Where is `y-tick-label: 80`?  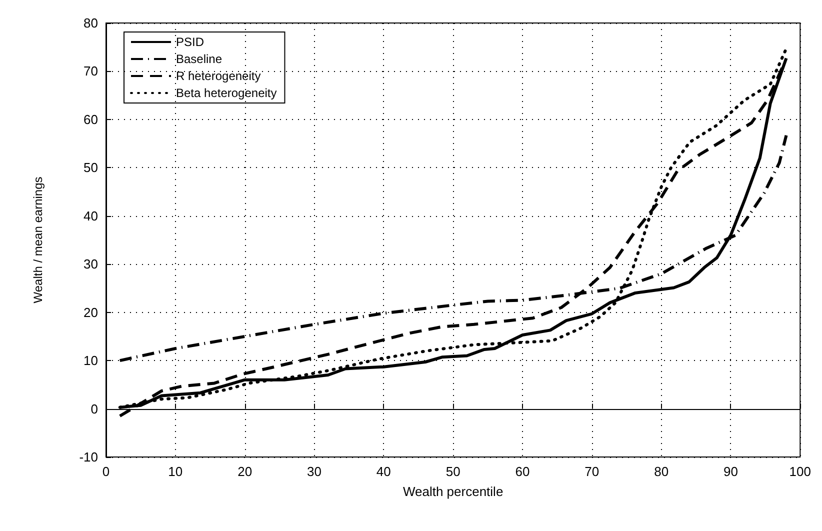 y-tick-label: 80 is located at coordinates (91, 23).